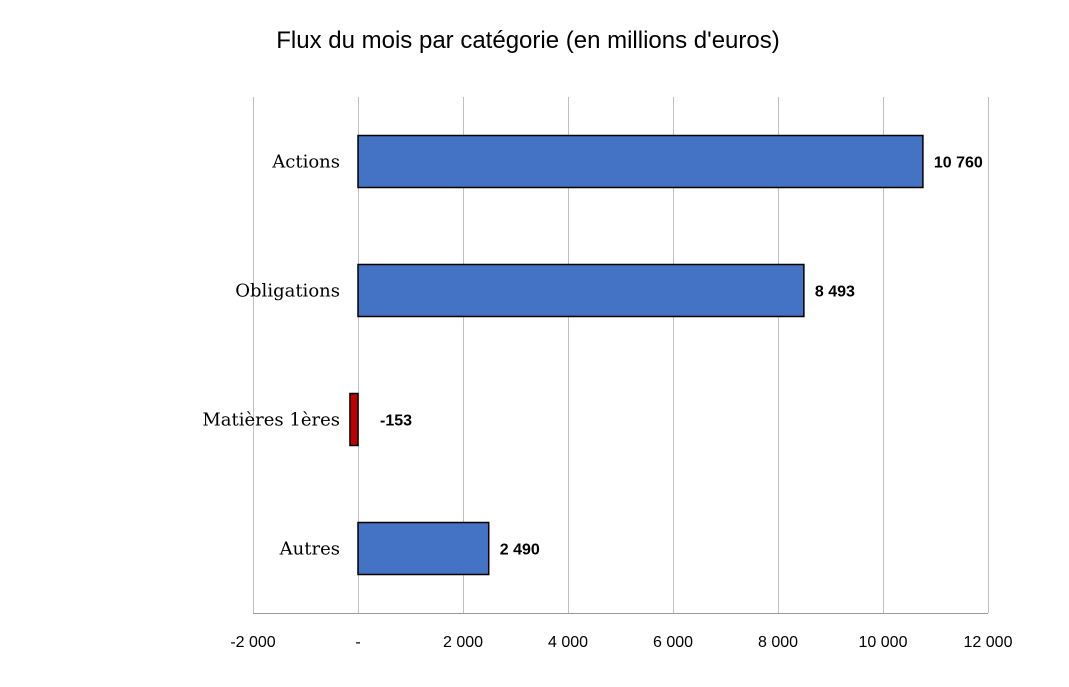  I want to click on x-tick-label-3: 4 000, so click(568, 642).